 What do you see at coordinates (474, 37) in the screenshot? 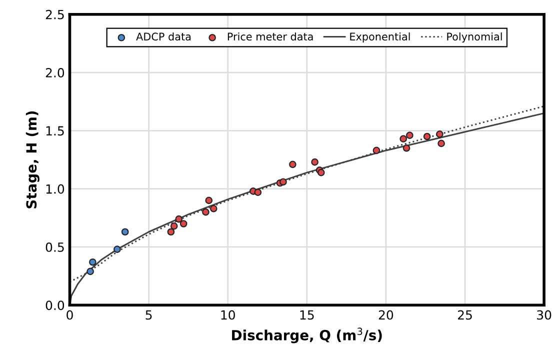
I see `legend-label: Polynomial` at bounding box center [474, 37].